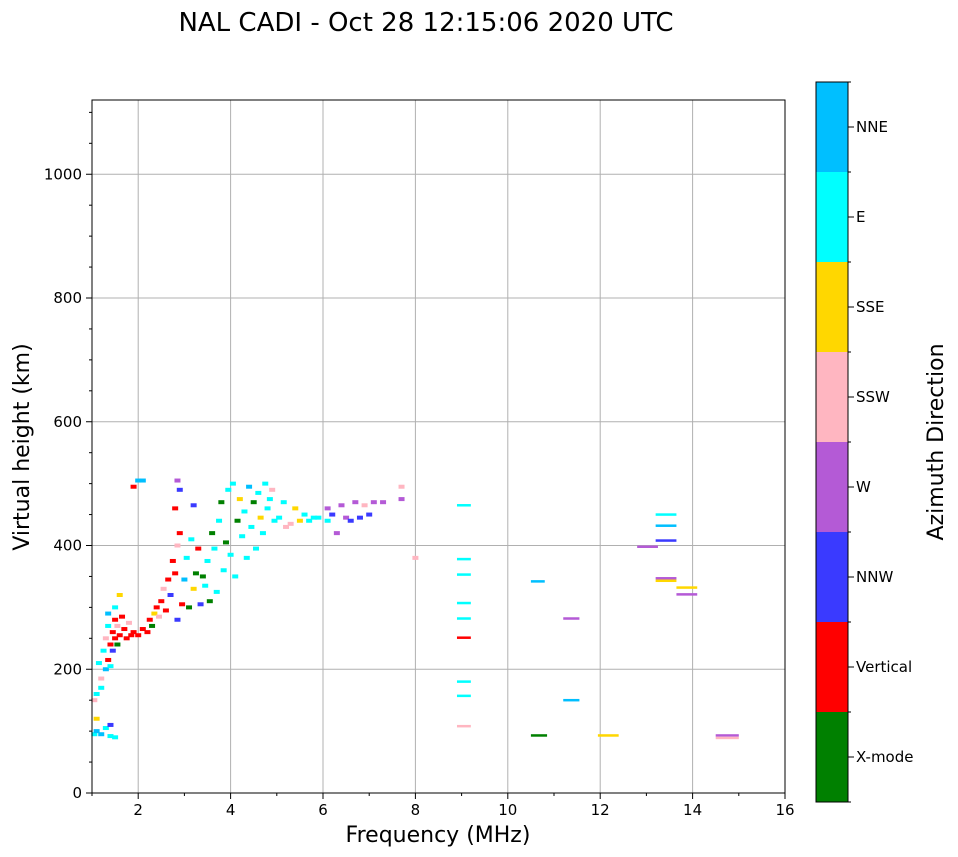 The height and width of the screenshot is (857, 958). I want to click on x-tick-label: 16, so click(784, 810).